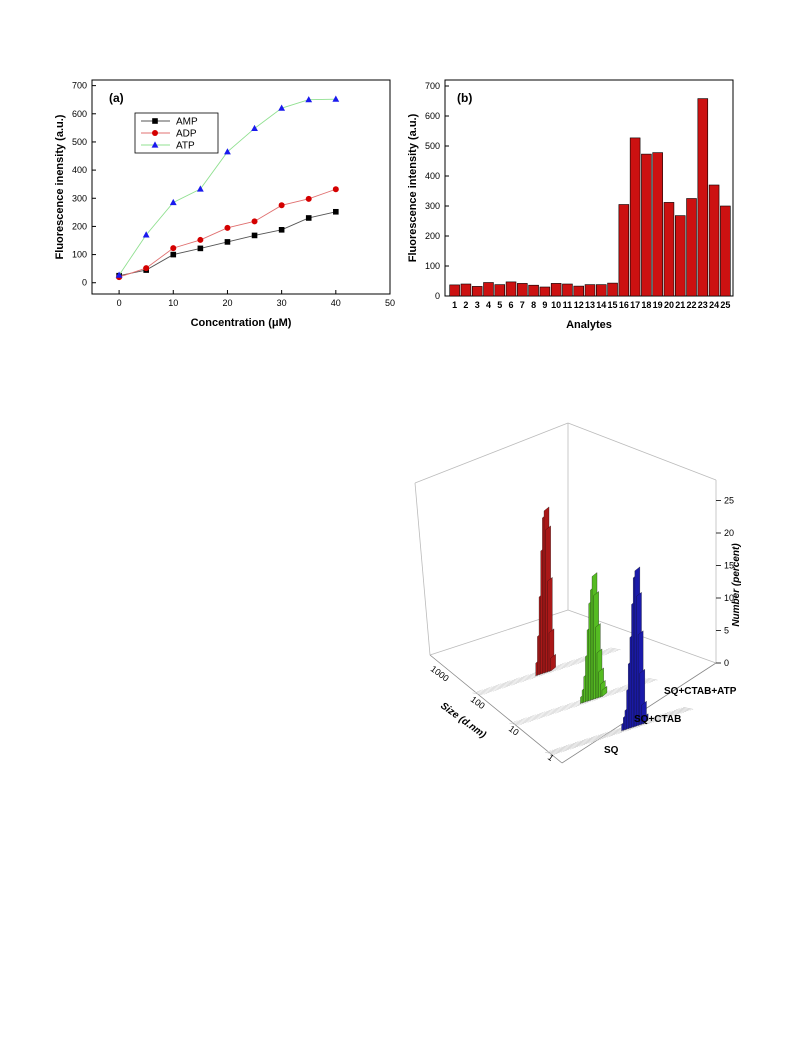 The image size is (793, 1057). I want to click on chart-b-xtick-label: 5, so click(499, 305).